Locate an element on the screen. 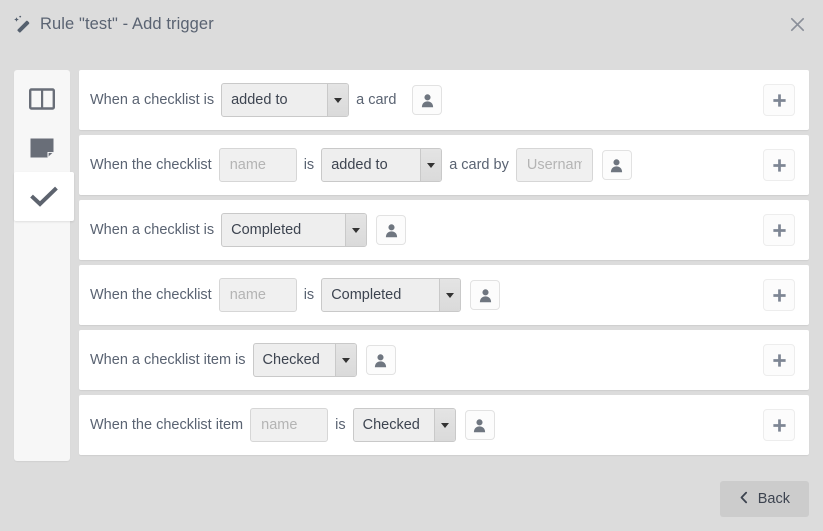 The image size is (823, 531). board-columns-icon is located at coordinates (42, 99).